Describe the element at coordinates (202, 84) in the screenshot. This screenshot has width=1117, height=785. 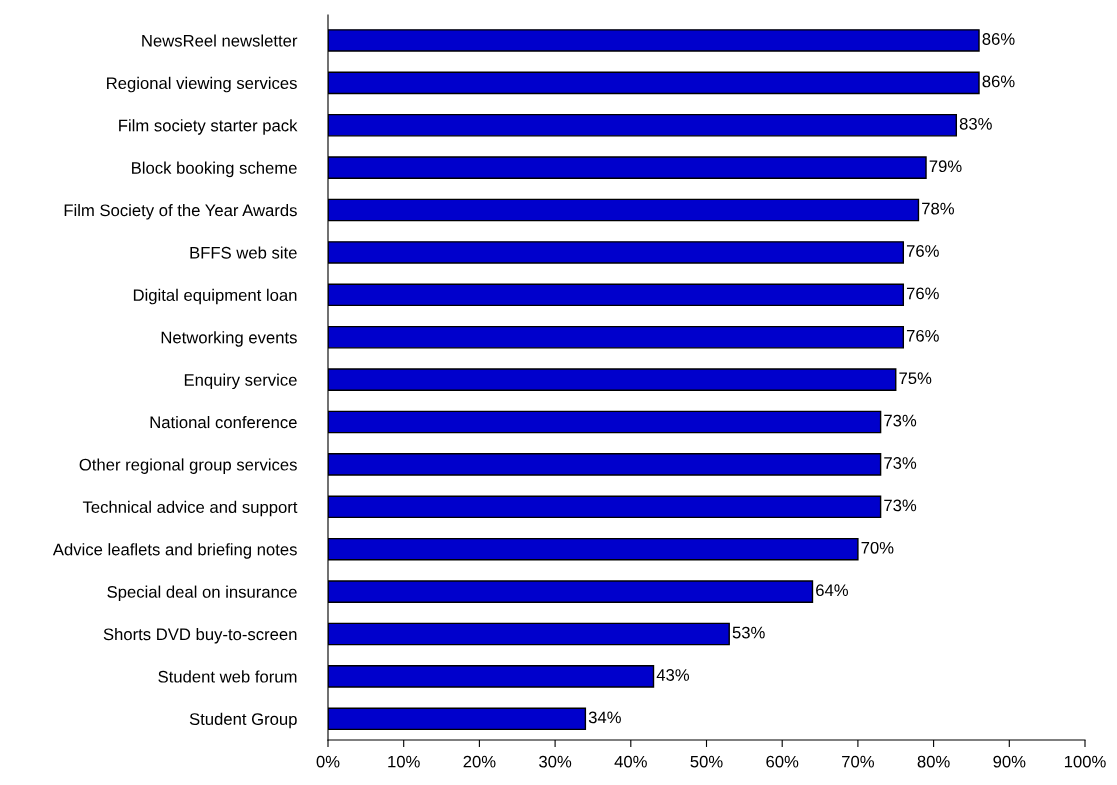
I see `y-tick-label: Regional viewing services` at that location.